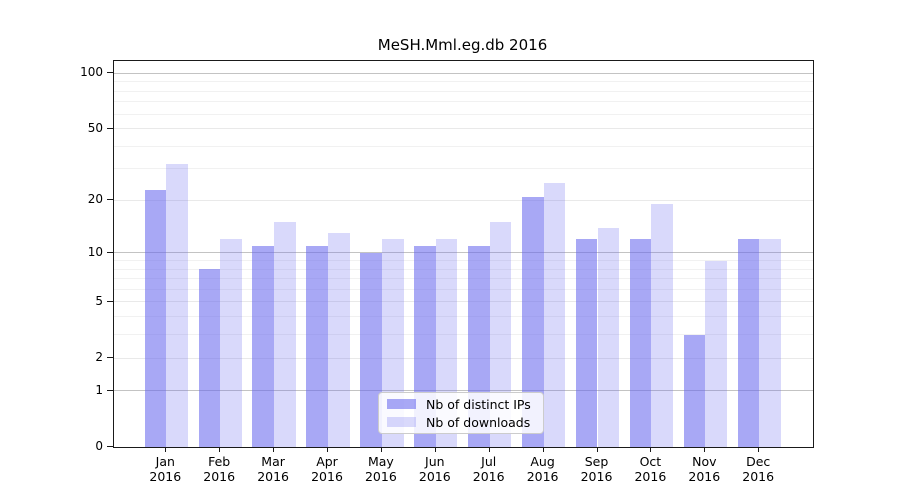 The image size is (900, 500). What do you see at coordinates (586, 343) in the screenshot?
I see `bar-nb-of-distinct-ips-sep-2016` at bounding box center [586, 343].